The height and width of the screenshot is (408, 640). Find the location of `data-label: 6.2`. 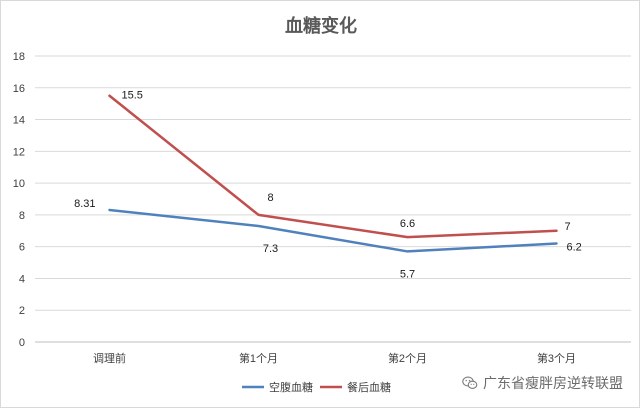

data-label: 6.2 is located at coordinates (574, 247).